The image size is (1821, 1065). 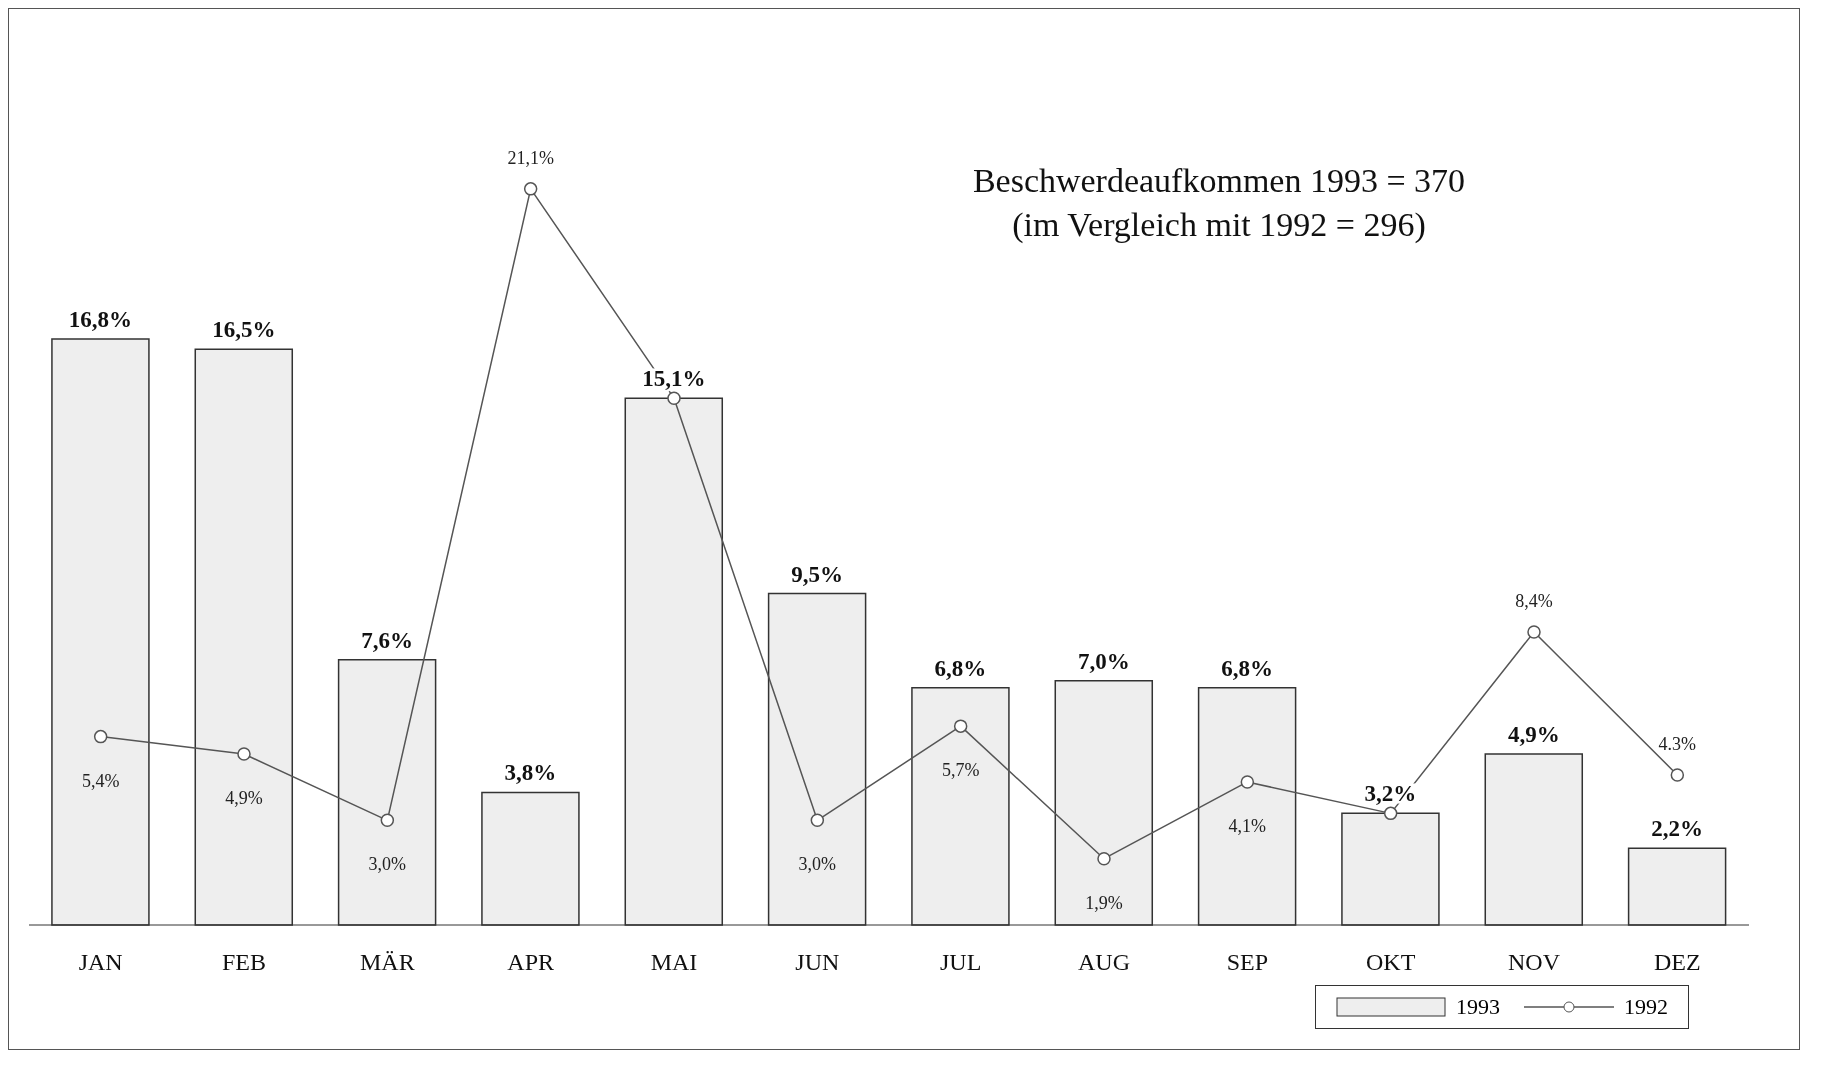 I want to click on text: (im Vergleich mit 1992 = 296), so click(x=1219, y=225).